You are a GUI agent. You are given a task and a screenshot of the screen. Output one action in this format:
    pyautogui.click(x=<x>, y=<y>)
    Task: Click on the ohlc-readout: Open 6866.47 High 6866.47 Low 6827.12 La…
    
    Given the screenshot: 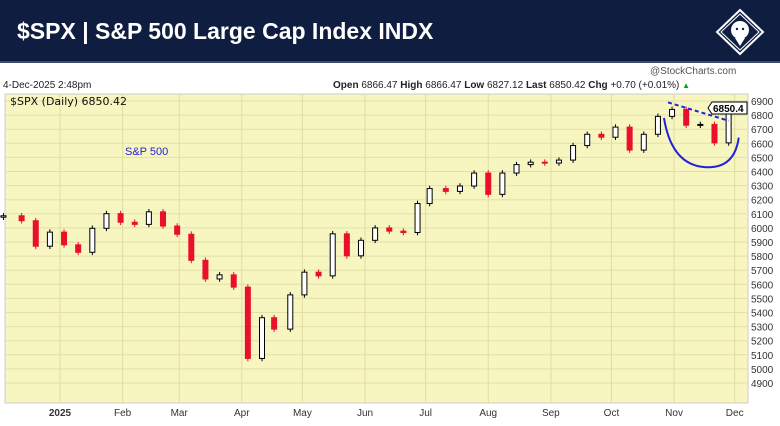 What is the action you would take?
    pyautogui.click(x=511, y=86)
    